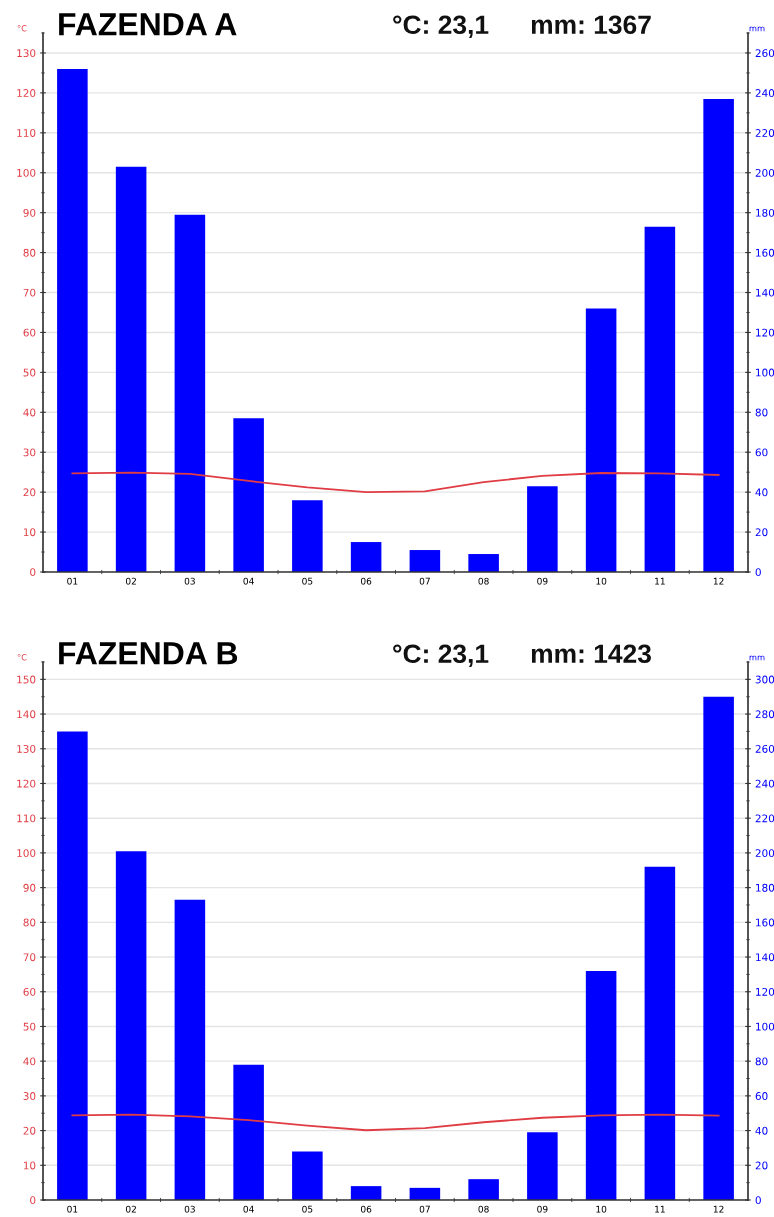 This screenshot has height=1217, width=774. Describe the element at coordinates (26, 679) in the screenshot. I see `y-tick-label: 150` at that location.